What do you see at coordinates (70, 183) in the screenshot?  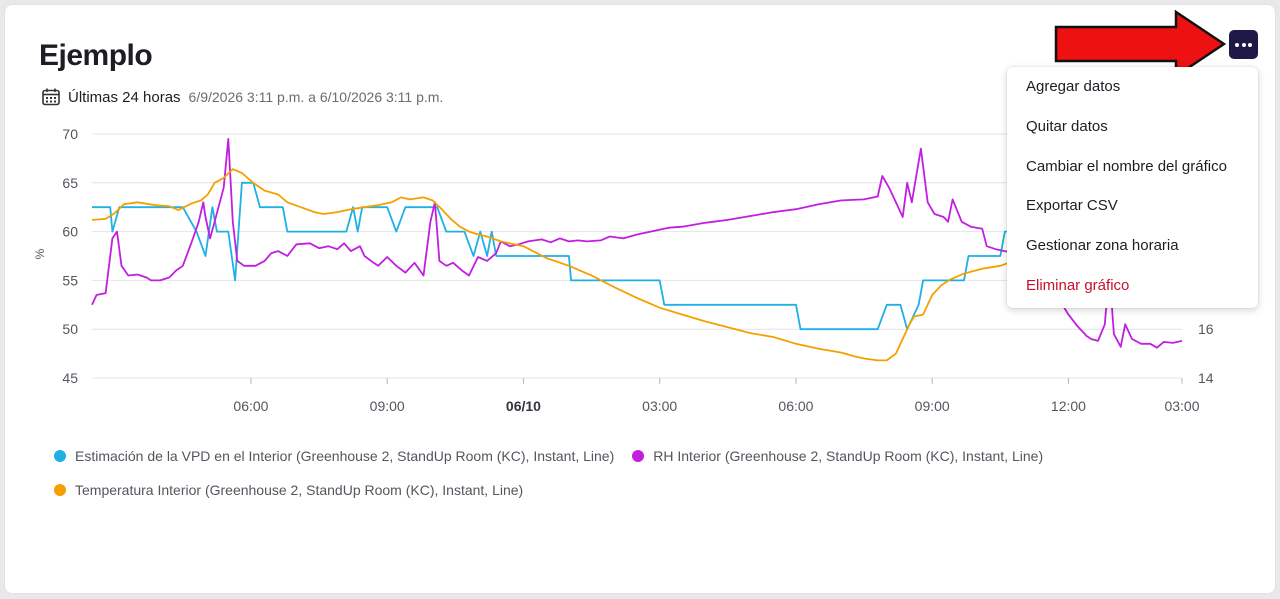 I see `y-tick-label: 65` at bounding box center [70, 183].